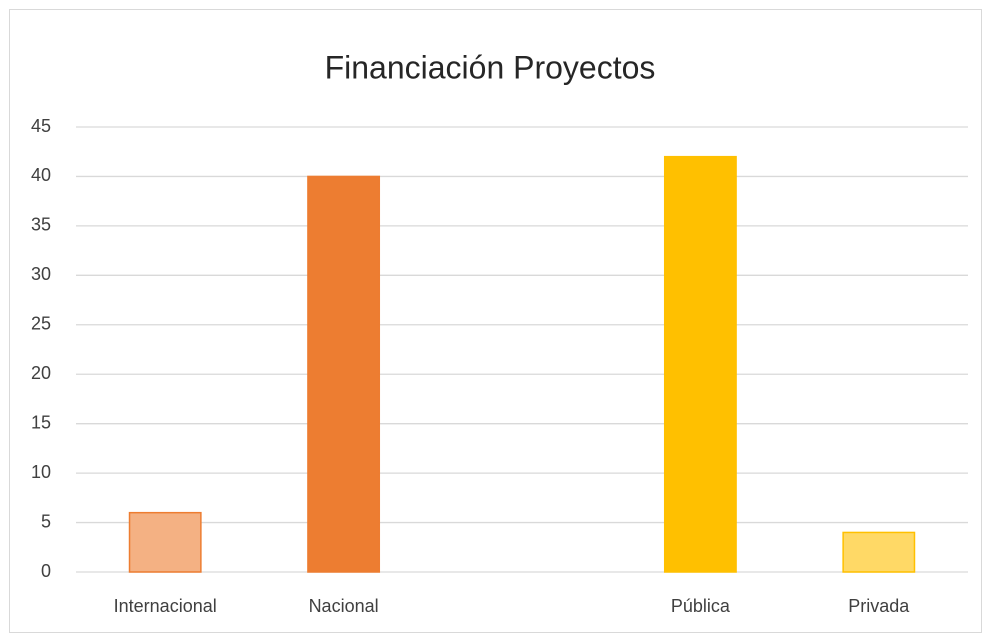  I want to click on x-tick-label: Privada, so click(879, 606).